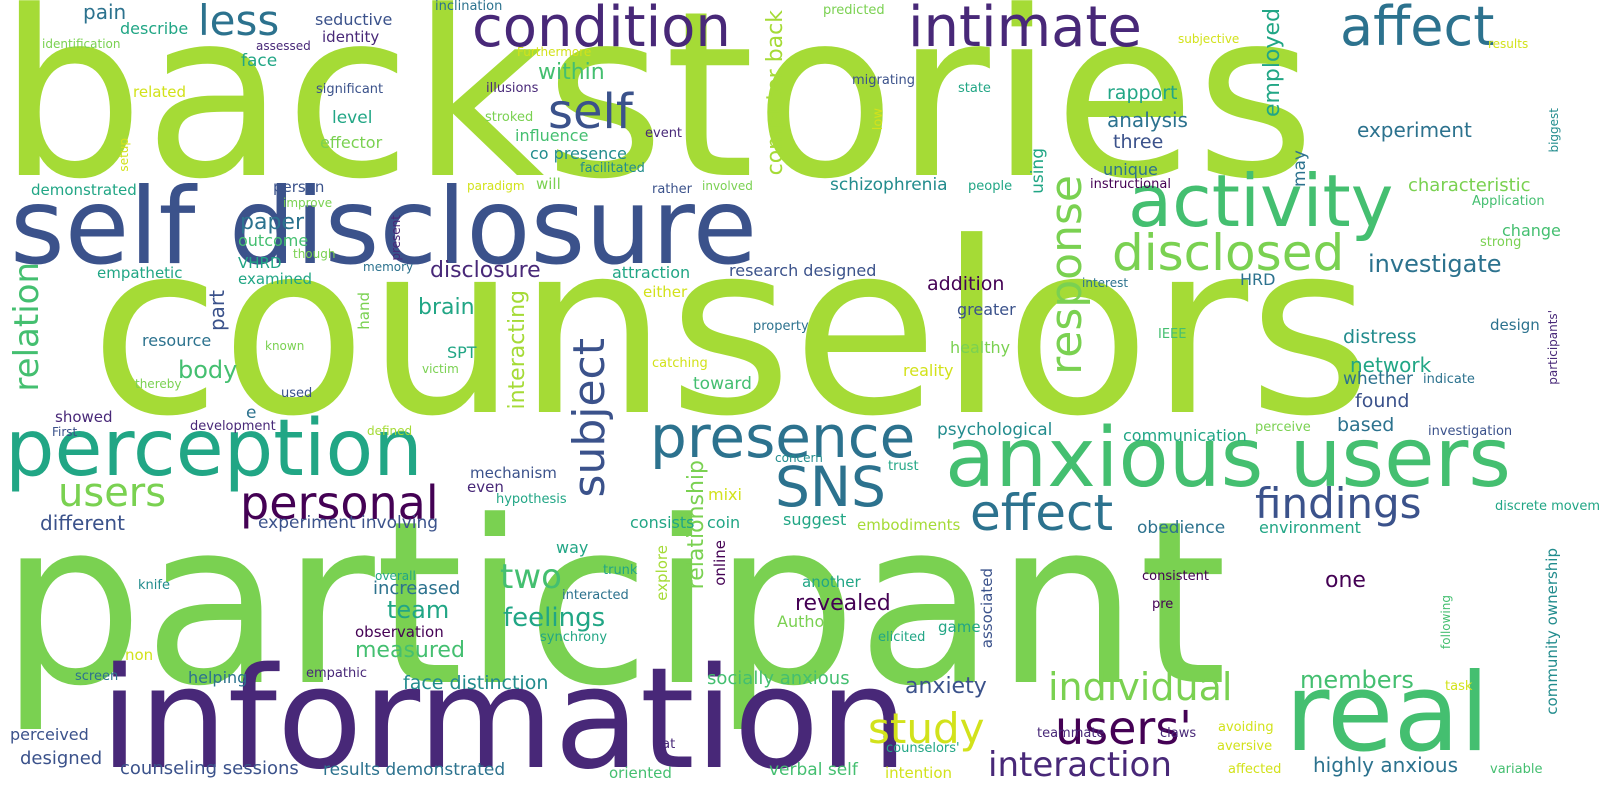  What do you see at coordinates (49, 734) in the screenshot?
I see `word-perceived: perceived` at bounding box center [49, 734].